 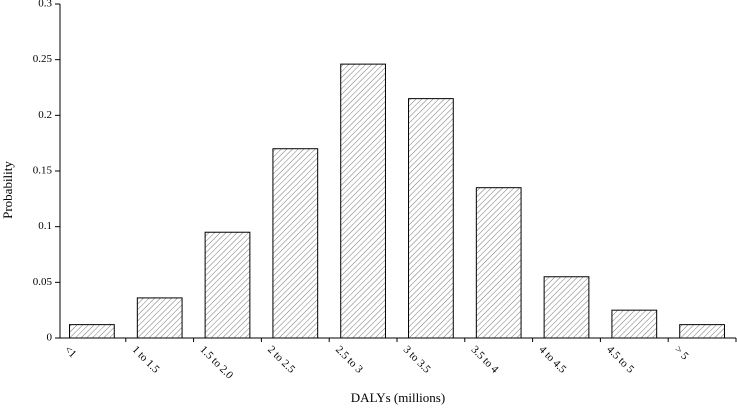 What do you see at coordinates (45, 226) in the screenshot?
I see `y-tick-label: 0.1` at bounding box center [45, 226].